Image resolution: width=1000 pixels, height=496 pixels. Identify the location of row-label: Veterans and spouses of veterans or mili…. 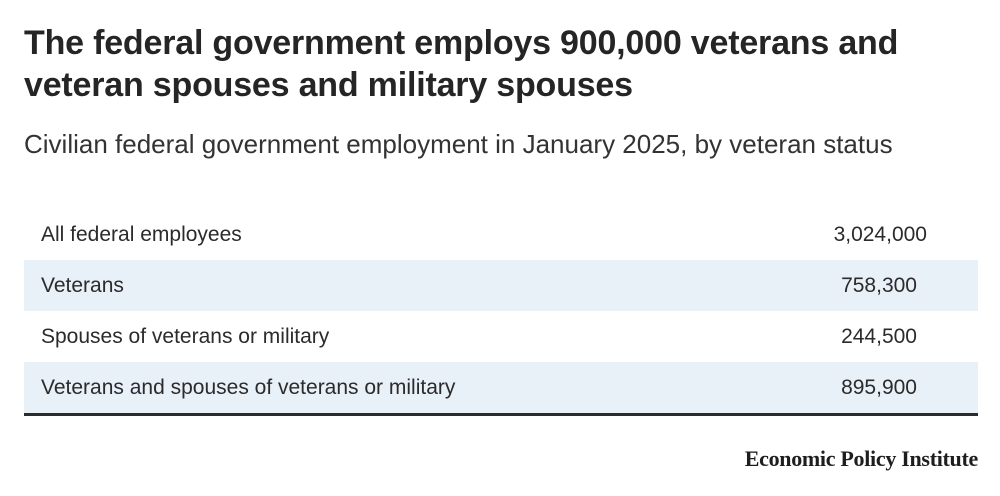
(248, 387).